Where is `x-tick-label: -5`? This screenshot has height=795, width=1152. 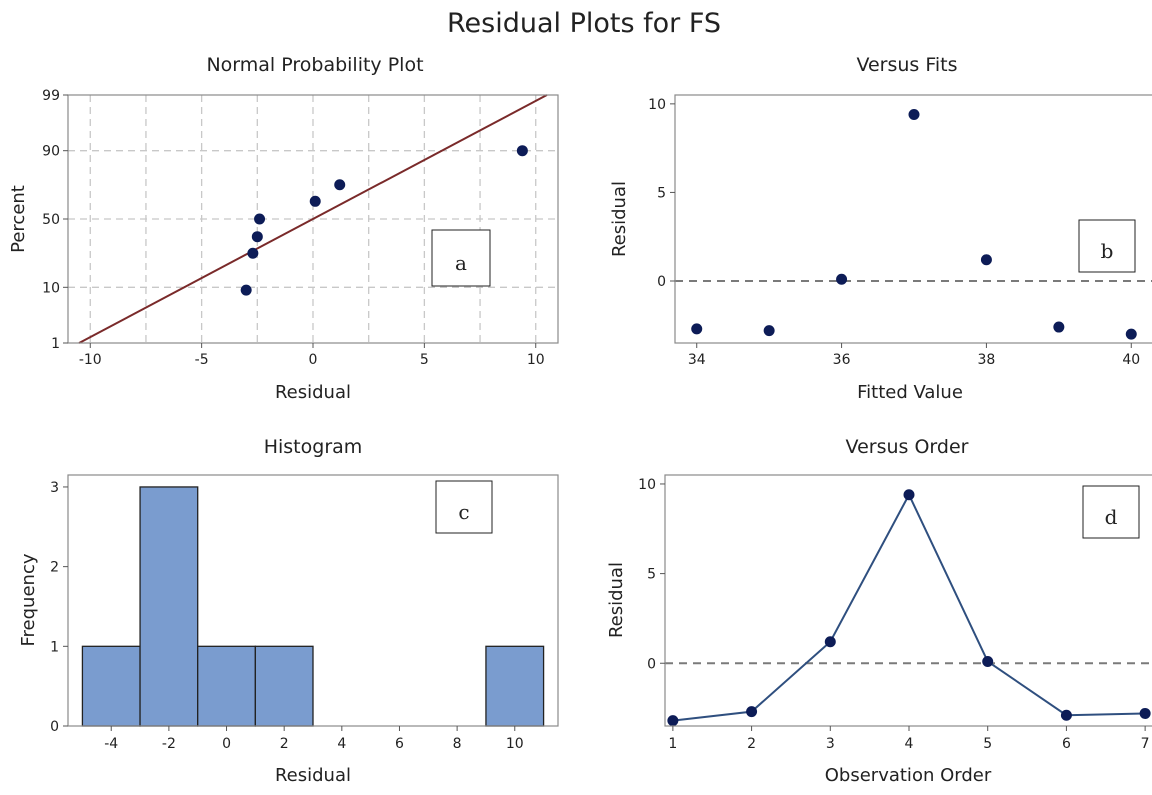
x-tick-label: -5 is located at coordinates (202, 360).